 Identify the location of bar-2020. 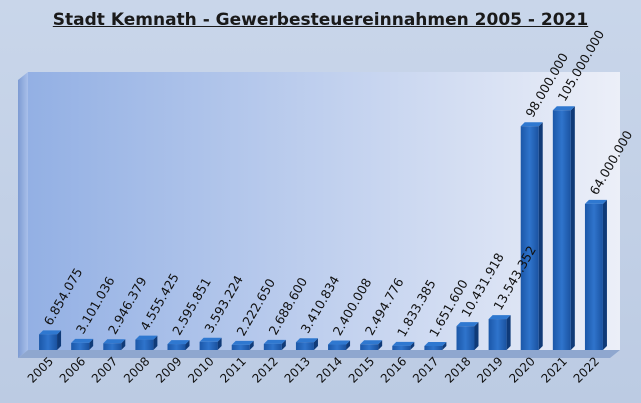
(531, 236).